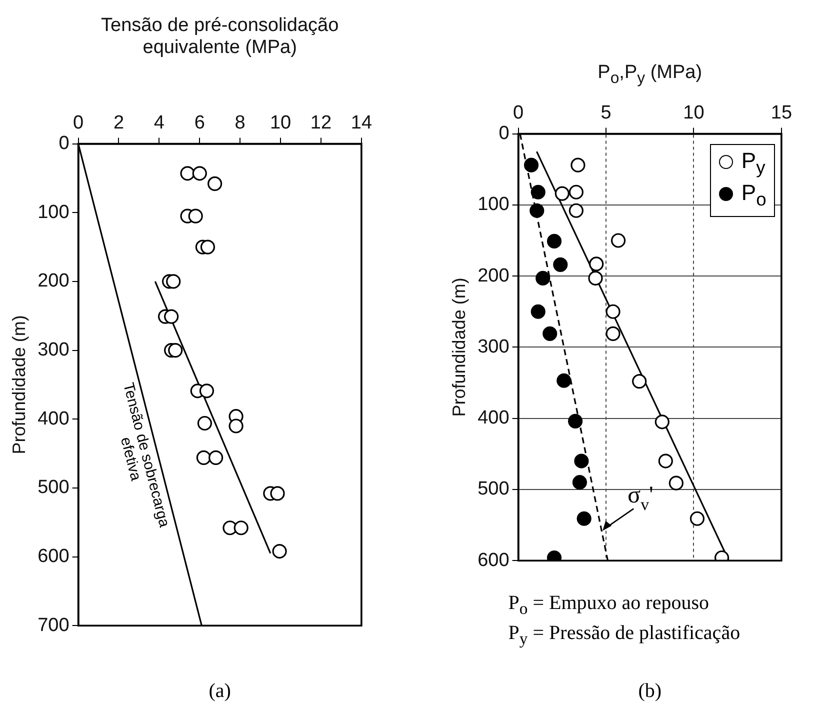 The image size is (836, 716). I want to click on text: (b), so click(650, 691).